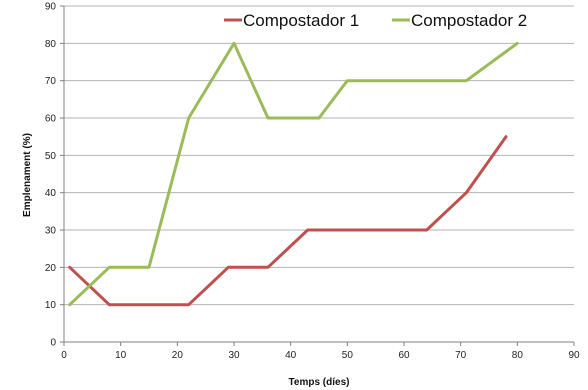  What do you see at coordinates (301, 20) in the screenshot?
I see `legend-label-1: Compostador 1` at bounding box center [301, 20].